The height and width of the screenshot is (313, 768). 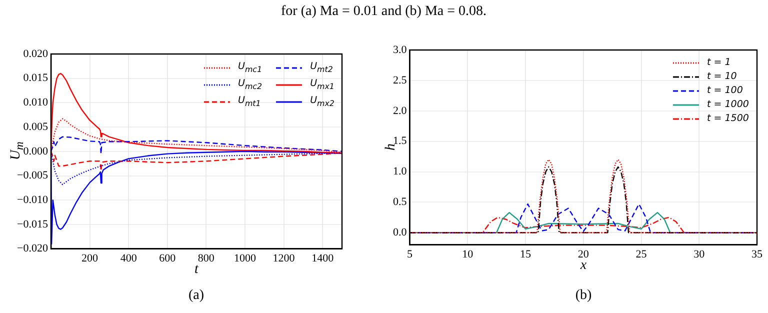 I want to click on text: for (a) Ma = 0.01 and (b) Ma = 0.08., so click(x=384, y=12).